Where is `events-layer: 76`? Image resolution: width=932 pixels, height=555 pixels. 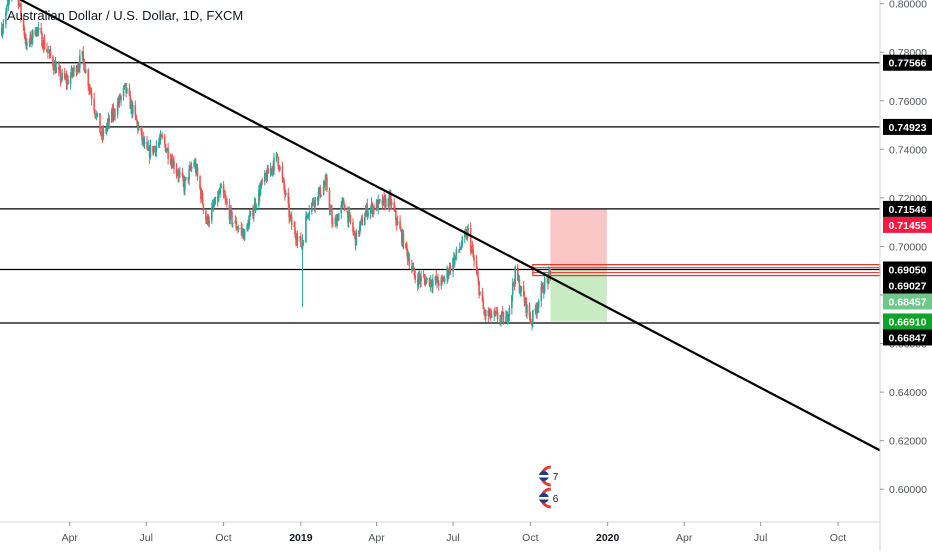 events-layer: 76 is located at coordinates (548, 487).